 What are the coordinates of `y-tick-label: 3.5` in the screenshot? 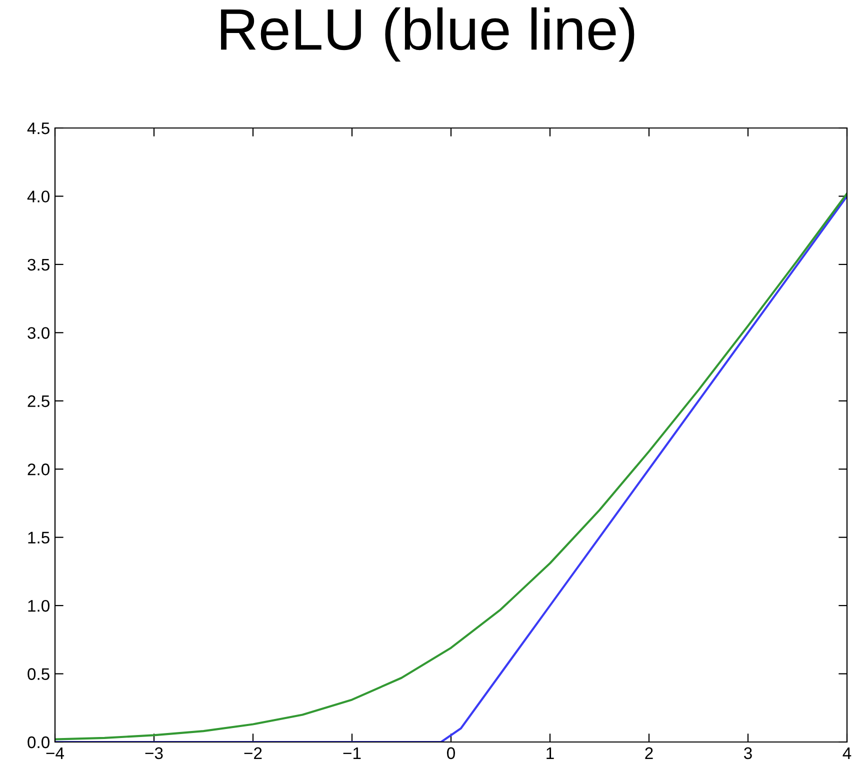 It's located at (39, 264).